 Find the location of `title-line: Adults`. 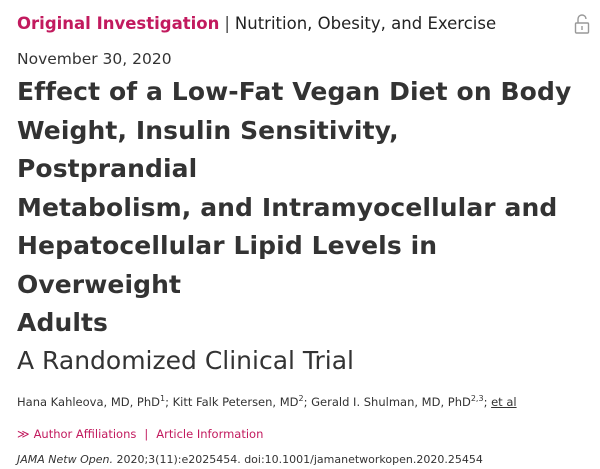

title-line: Adults is located at coordinates (63, 322).